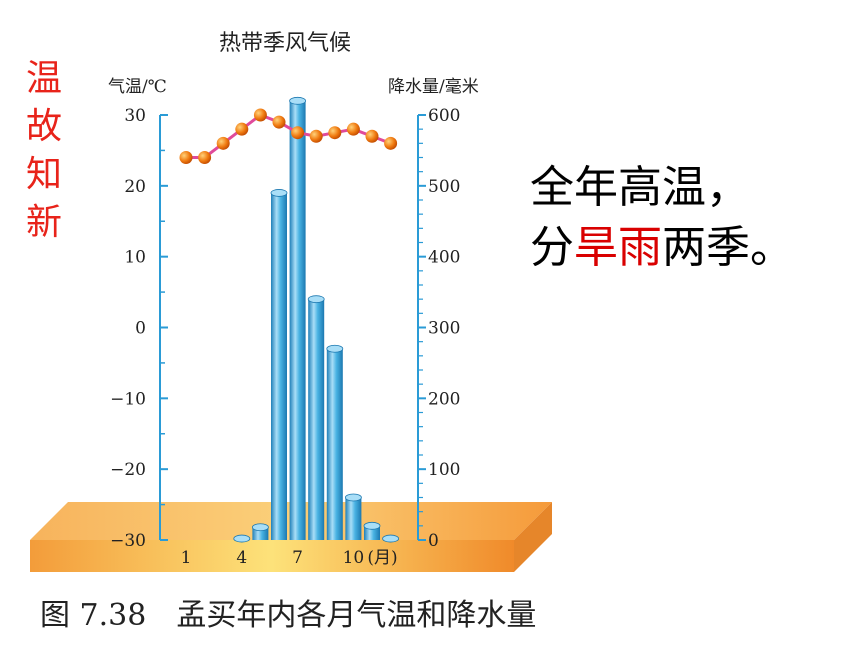  Describe the element at coordinates (241, 558) in the screenshot. I see `month-tick-label: 4` at that location.